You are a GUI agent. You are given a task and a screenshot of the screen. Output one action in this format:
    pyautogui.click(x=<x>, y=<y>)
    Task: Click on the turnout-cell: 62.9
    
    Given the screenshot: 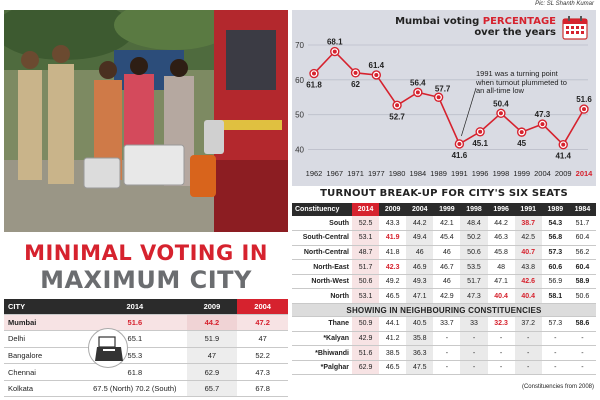 What is the action you would take?
    pyautogui.click(x=366, y=368)
    